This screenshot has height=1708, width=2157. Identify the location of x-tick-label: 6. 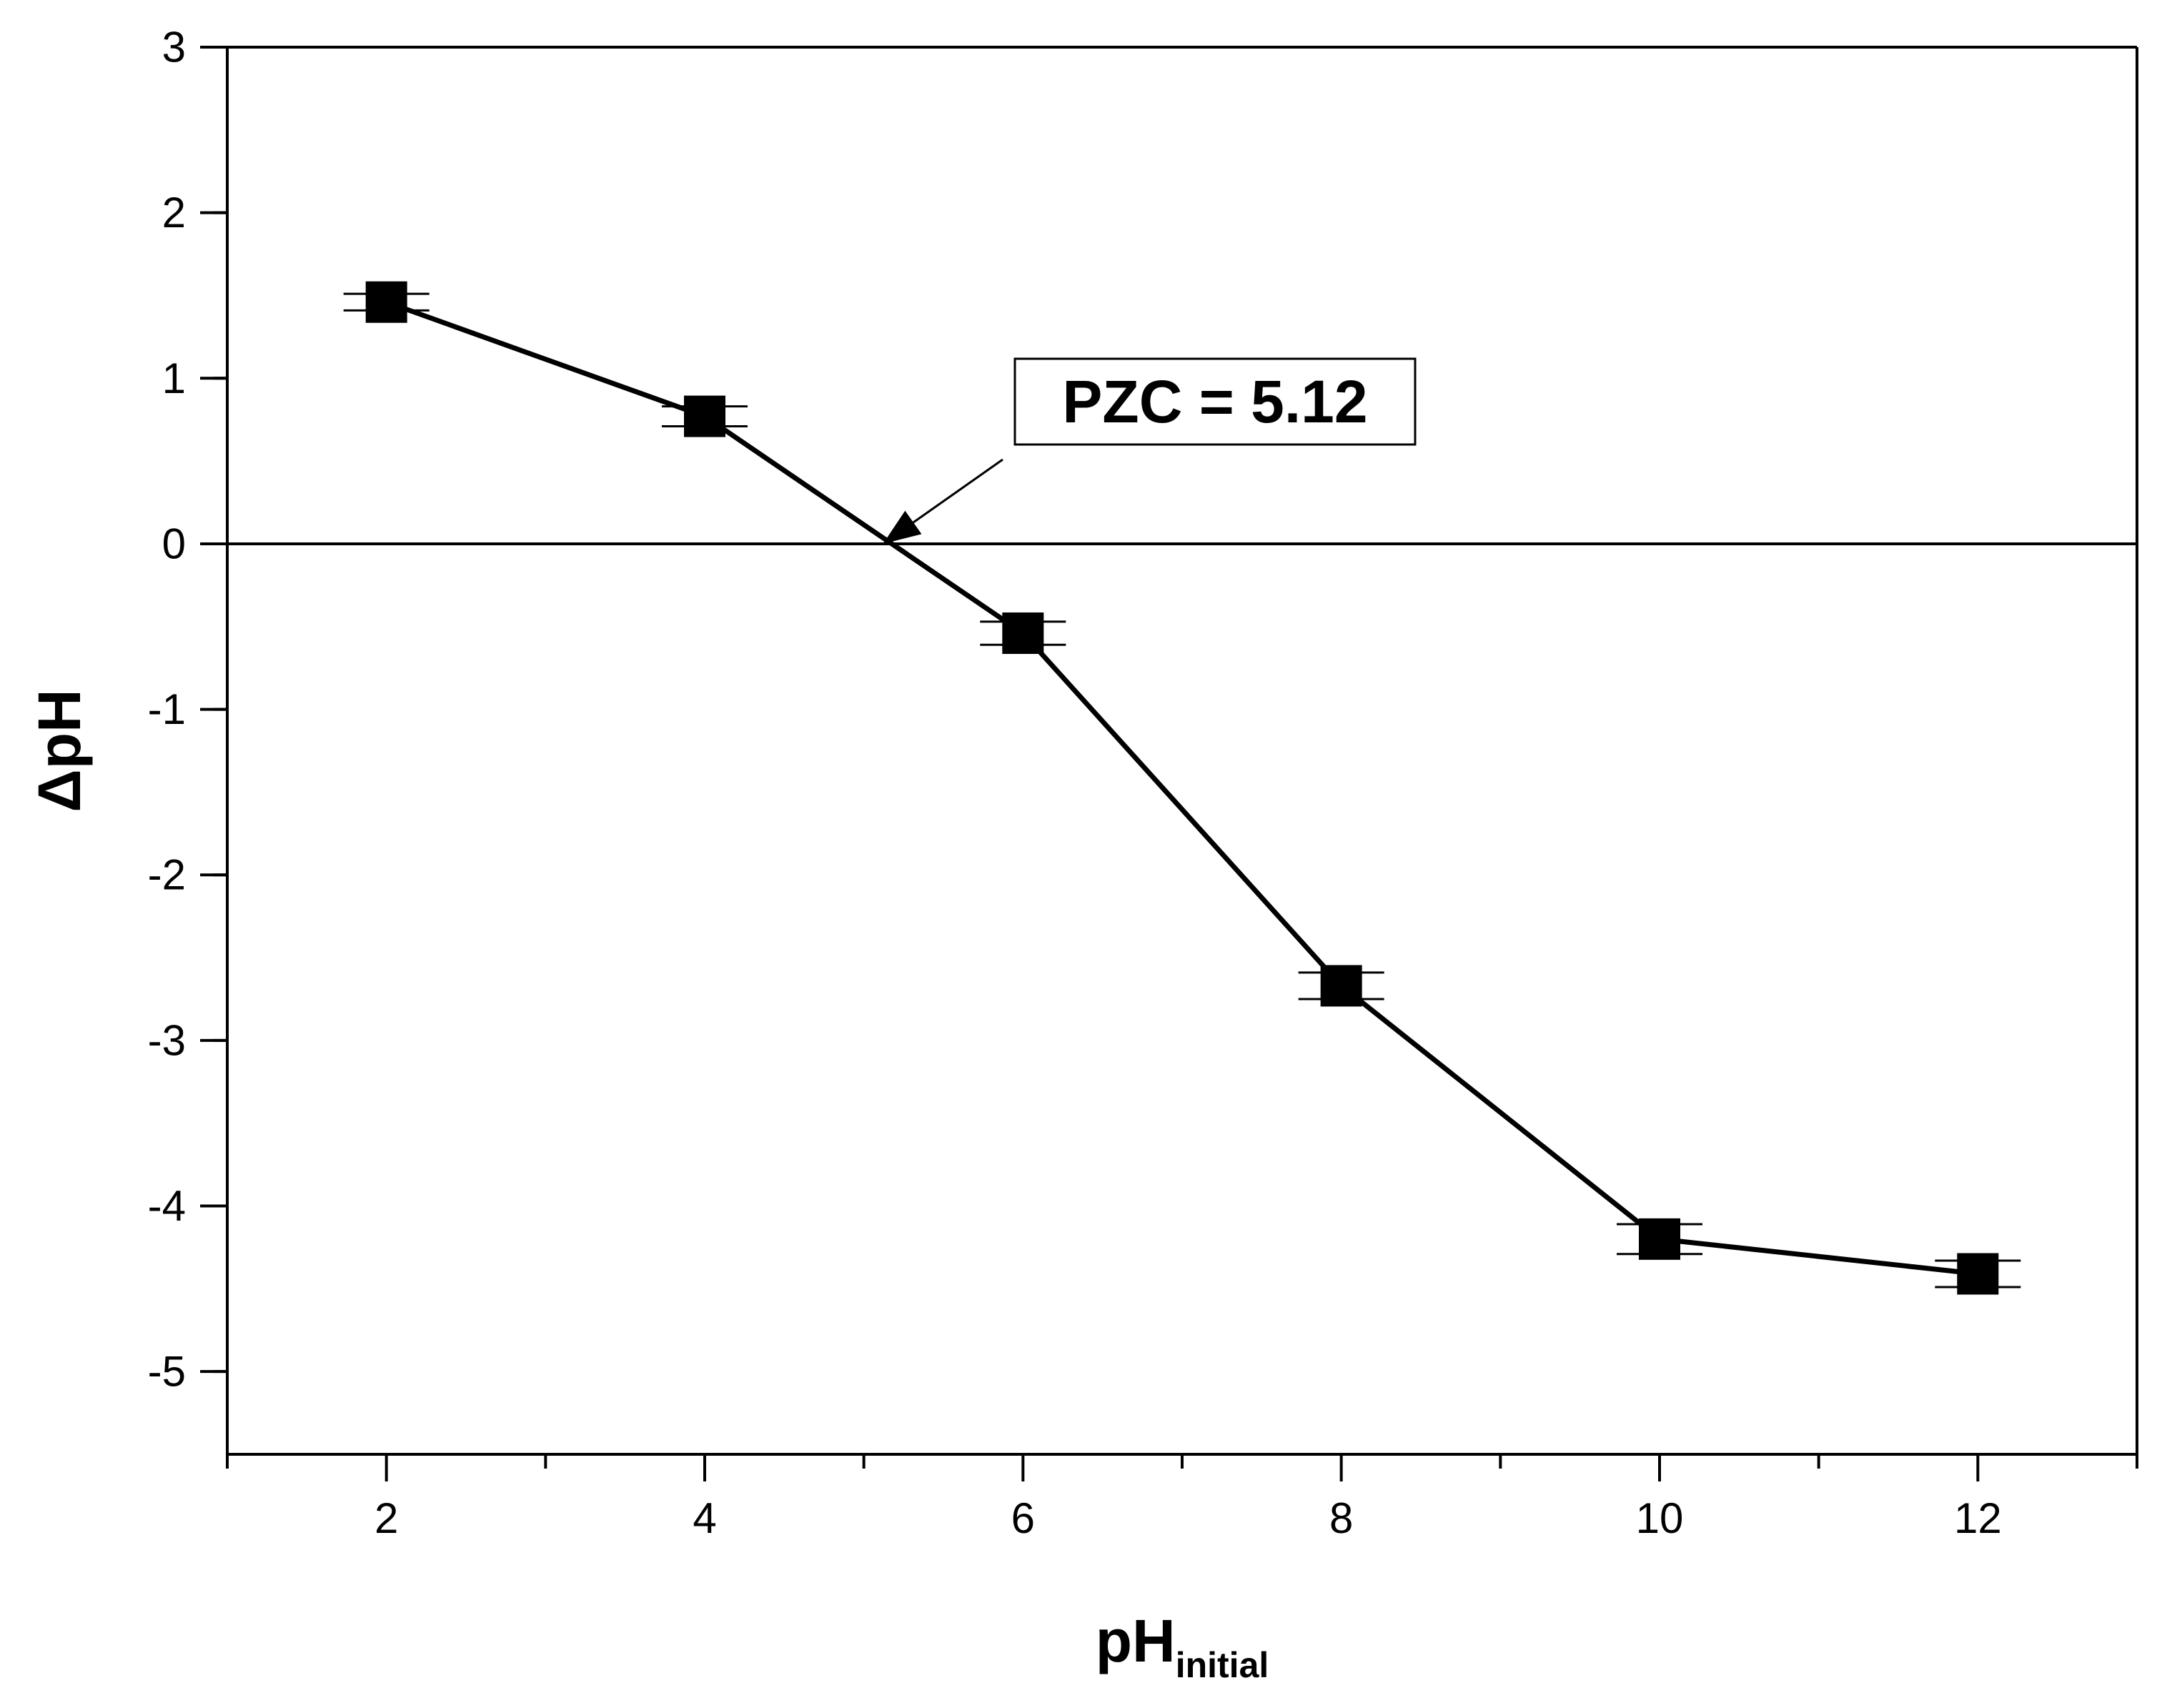
(1023, 1518).